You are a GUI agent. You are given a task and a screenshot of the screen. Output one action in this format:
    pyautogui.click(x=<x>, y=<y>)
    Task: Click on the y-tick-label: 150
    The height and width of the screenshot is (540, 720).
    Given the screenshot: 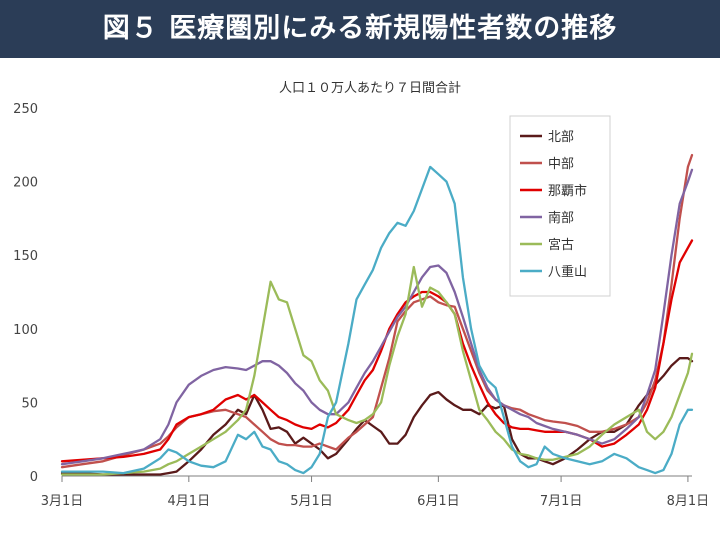 What is the action you would take?
    pyautogui.click(x=25, y=256)
    